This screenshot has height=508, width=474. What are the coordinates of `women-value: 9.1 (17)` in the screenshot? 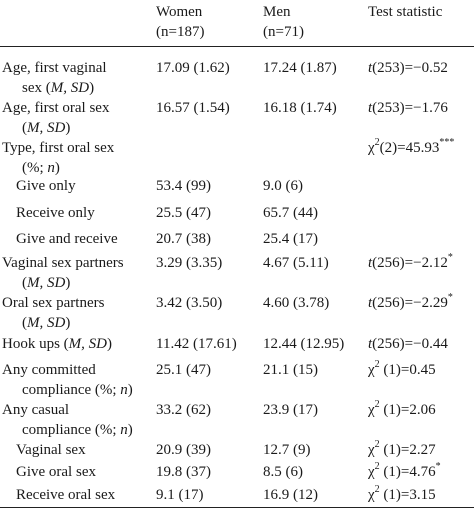 It's located at (180, 495).